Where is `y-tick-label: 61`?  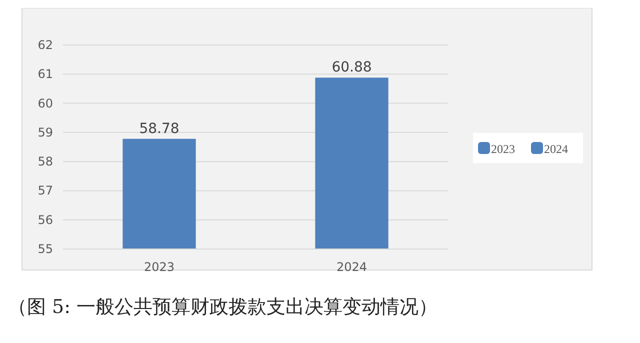 y-tick-label: 61 is located at coordinates (45, 74).